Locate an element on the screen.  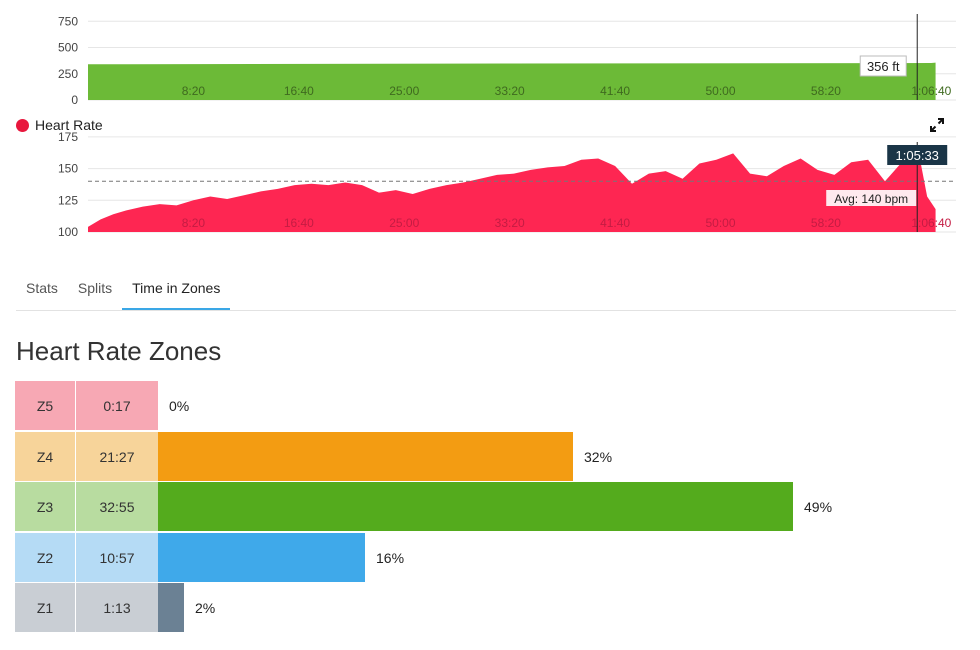
zone-row: Z3 32:55 49% is located at coordinates (423, 506).